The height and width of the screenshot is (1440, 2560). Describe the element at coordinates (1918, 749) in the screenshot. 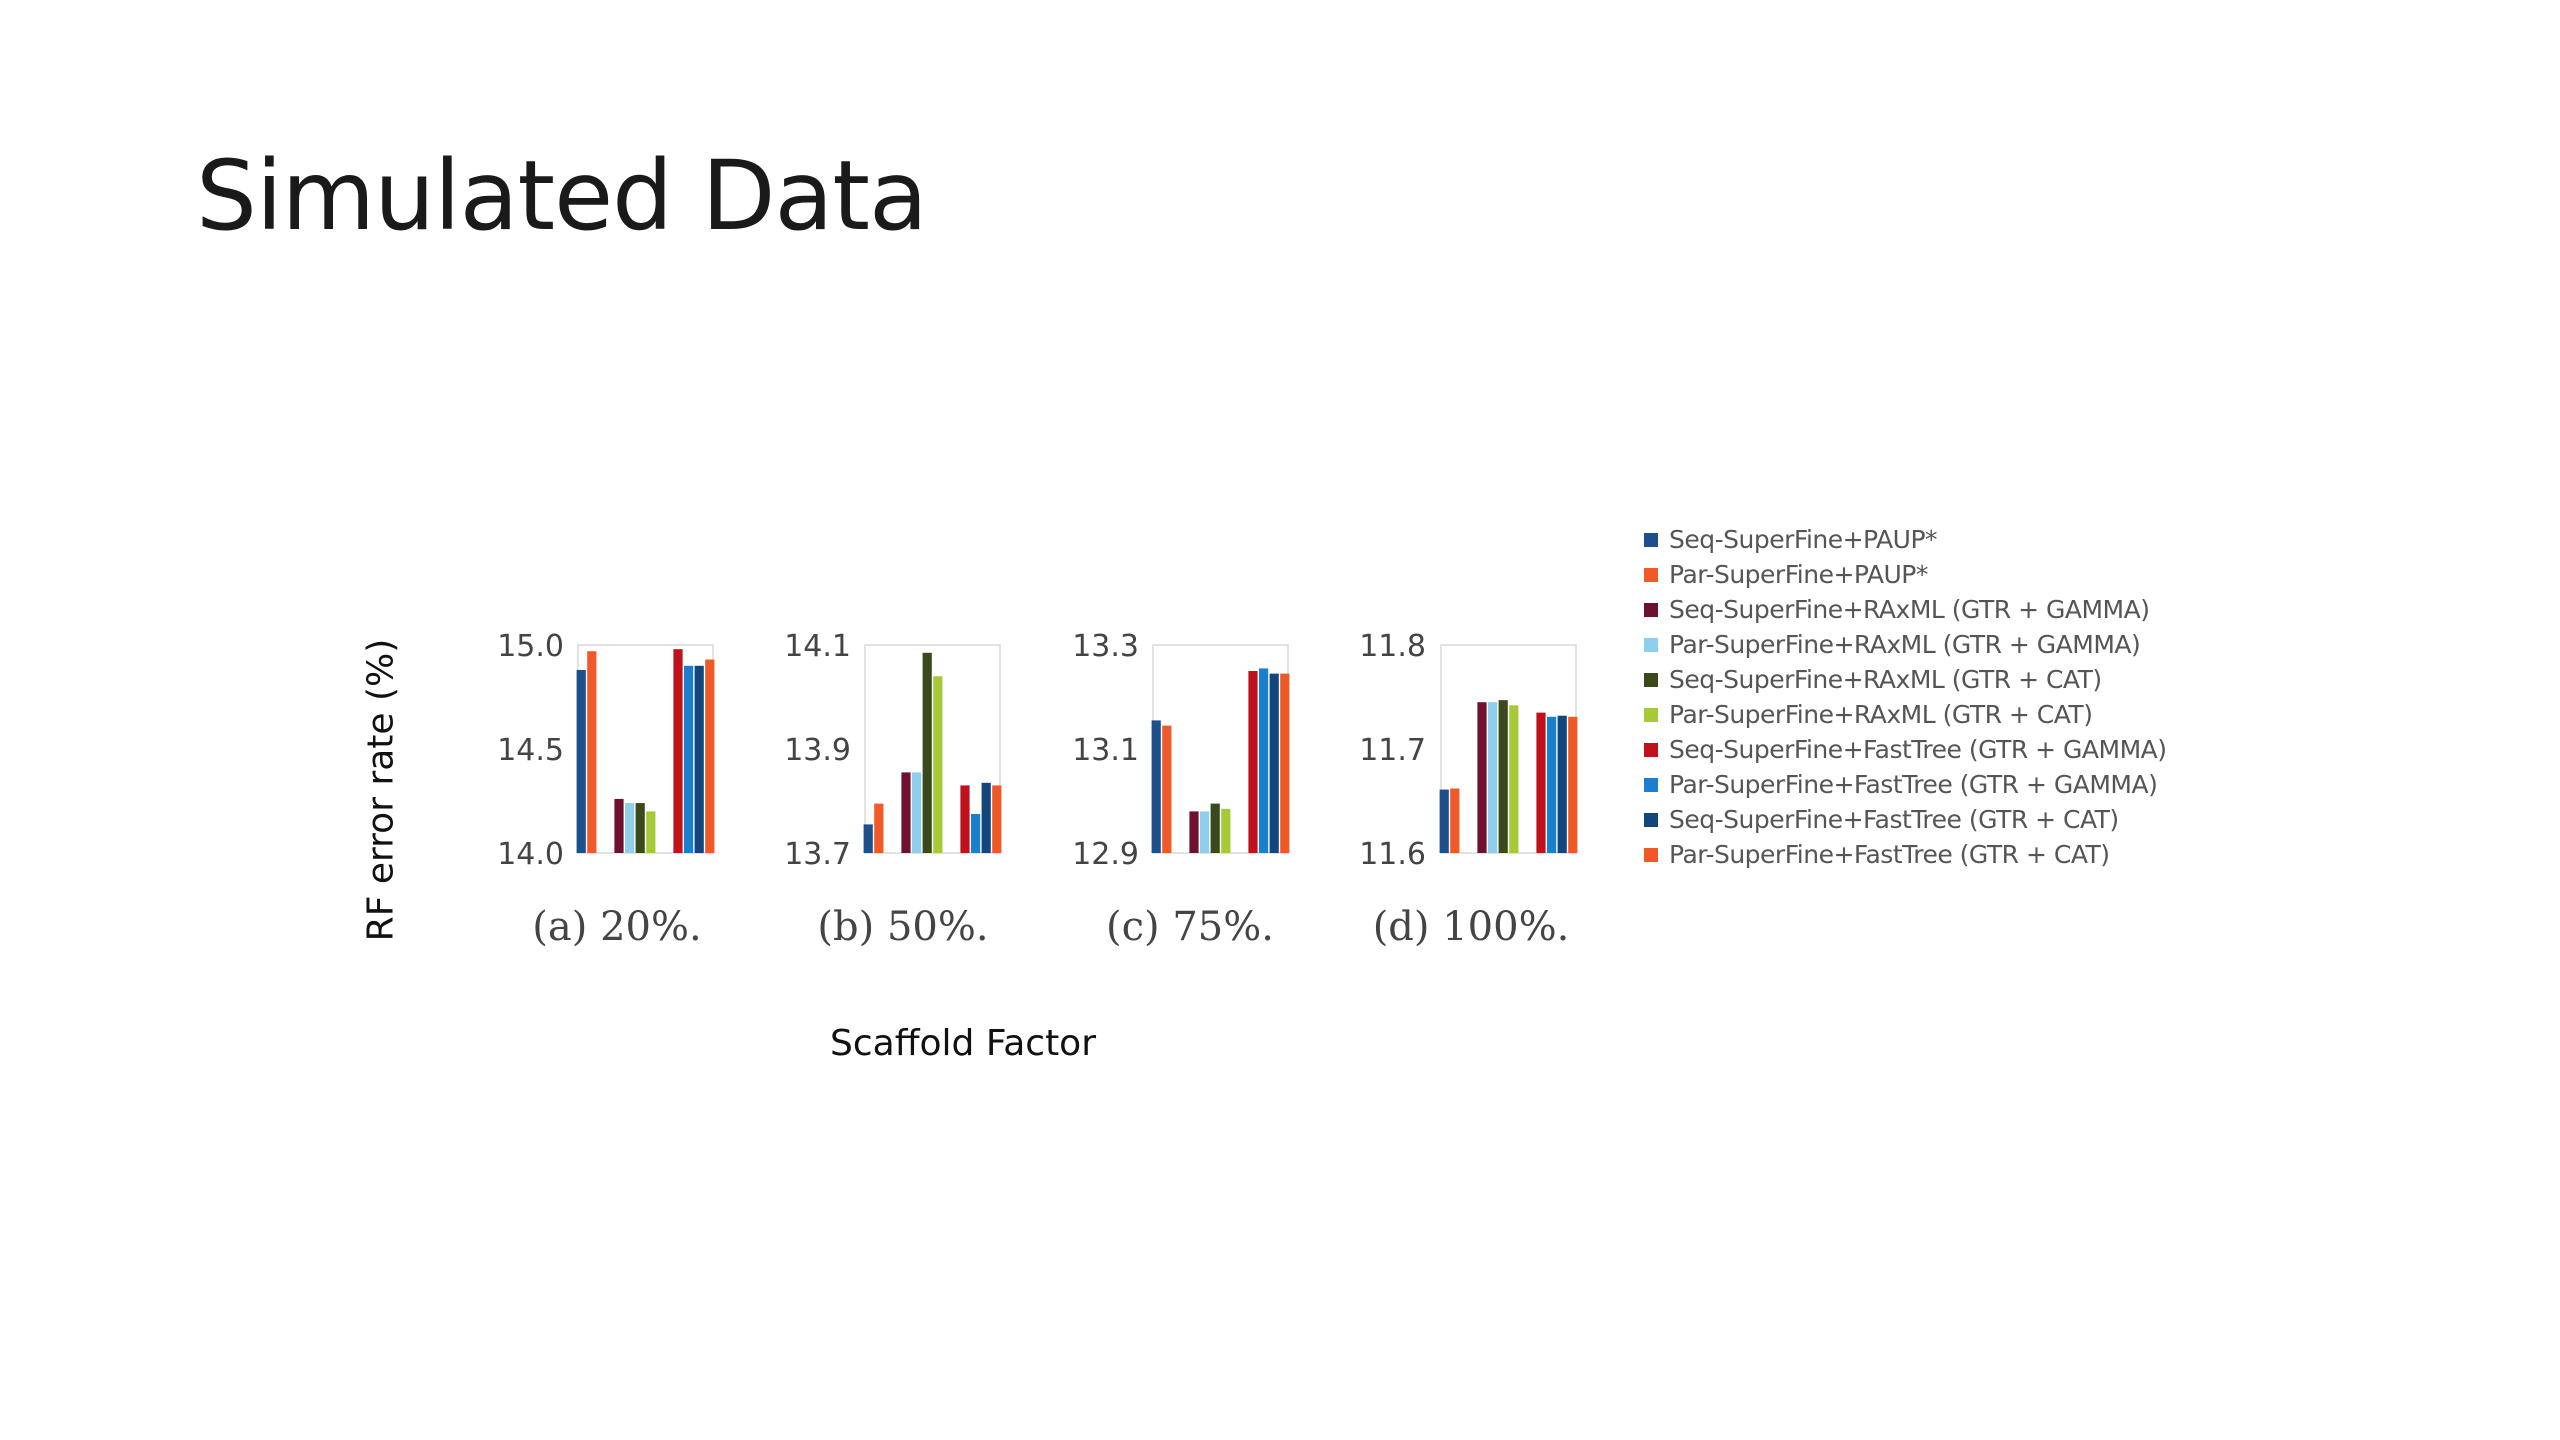

I see `legend-label: Seq-SuperFine+FastTree (GTR + GAMMA)` at that location.